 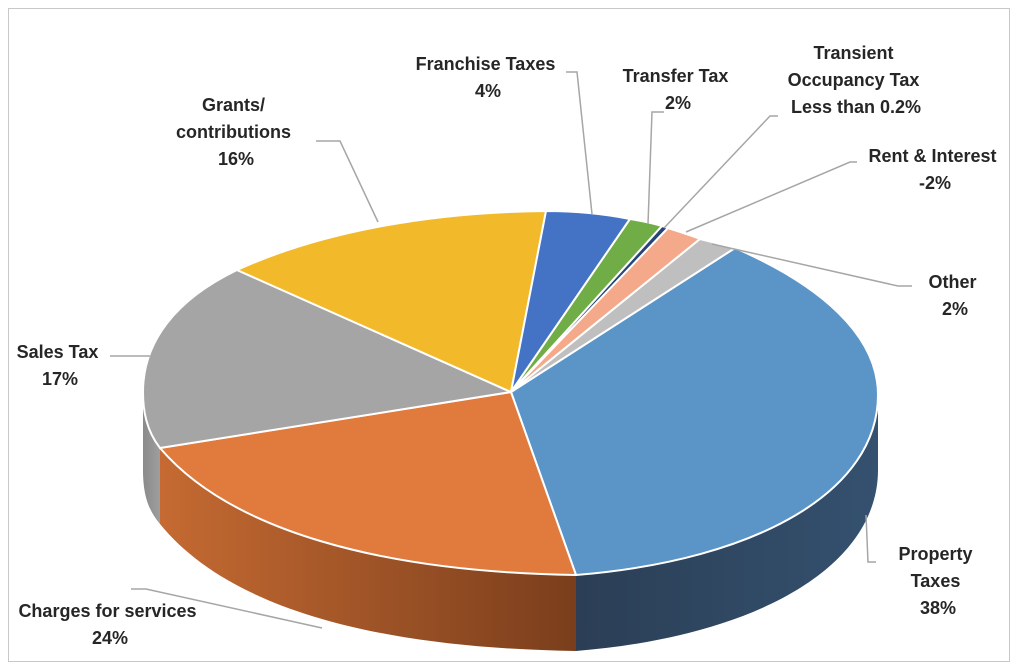 What do you see at coordinates (488, 77) in the screenshot?
I see `label-franchise-taxes: Franchise Taxes 4%` at bounding box center [488, 77].